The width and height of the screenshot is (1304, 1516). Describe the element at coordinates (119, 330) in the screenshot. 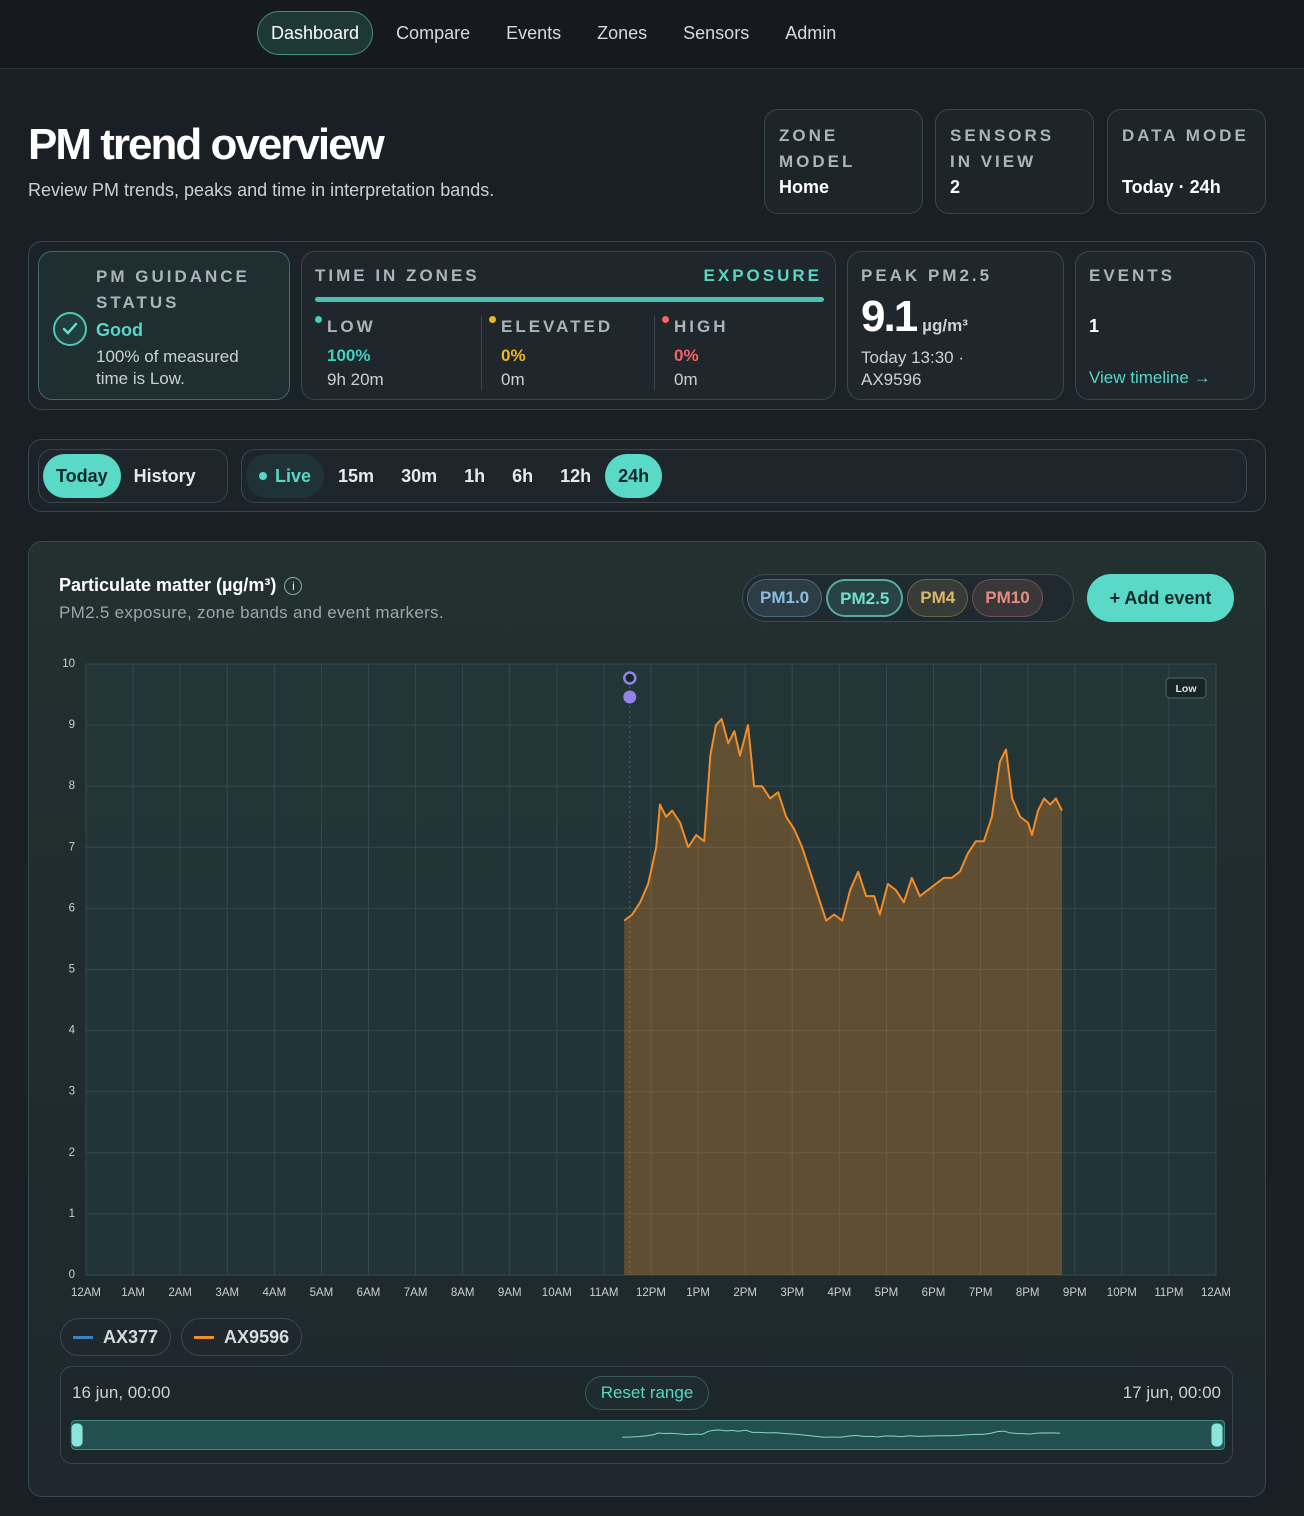

I see `guidance-status: Good` at that location.